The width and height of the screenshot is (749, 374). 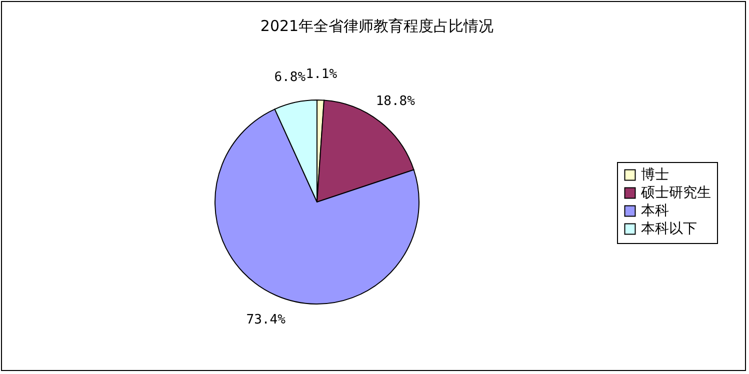 I want to click on chart-title: 2021年全省律师教育程度占比情况, so click(x=377, y=26).